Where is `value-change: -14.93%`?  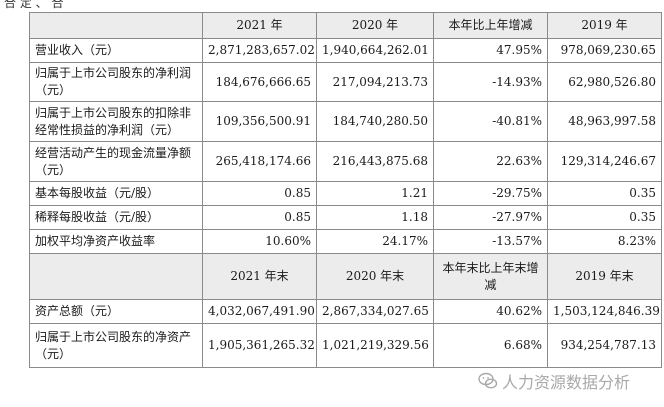
value-change: -14.93% is located at coordinates (490, 82).